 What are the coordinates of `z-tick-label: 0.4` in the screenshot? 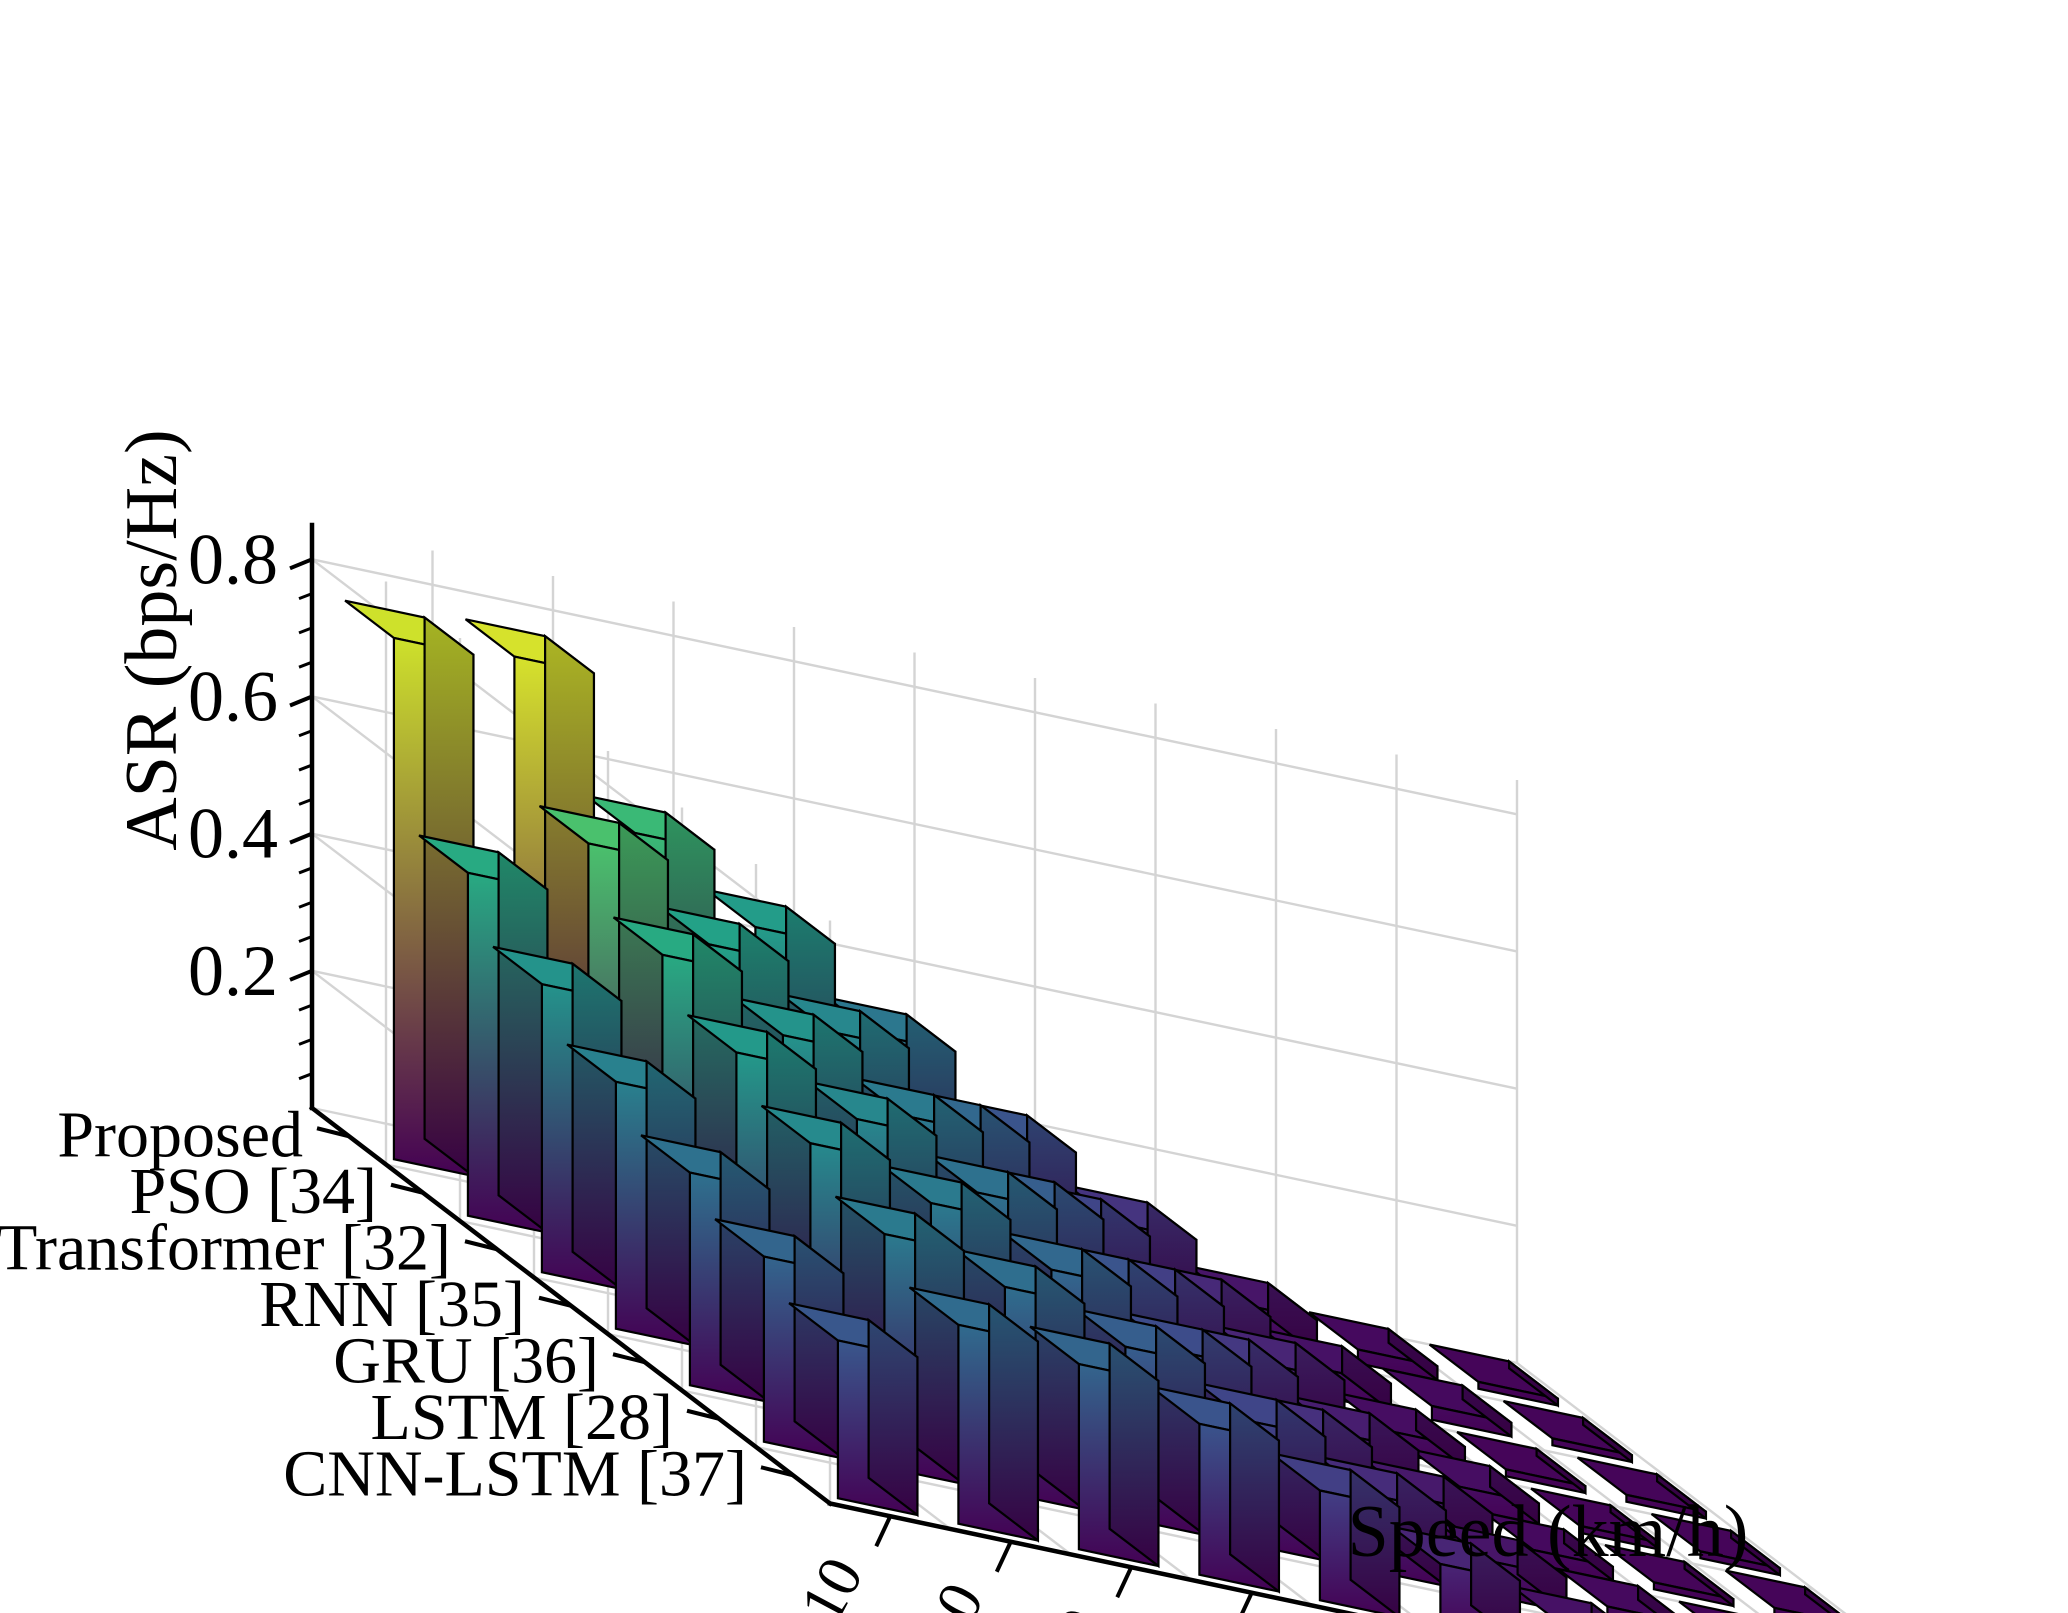 It's located at (233, 834).